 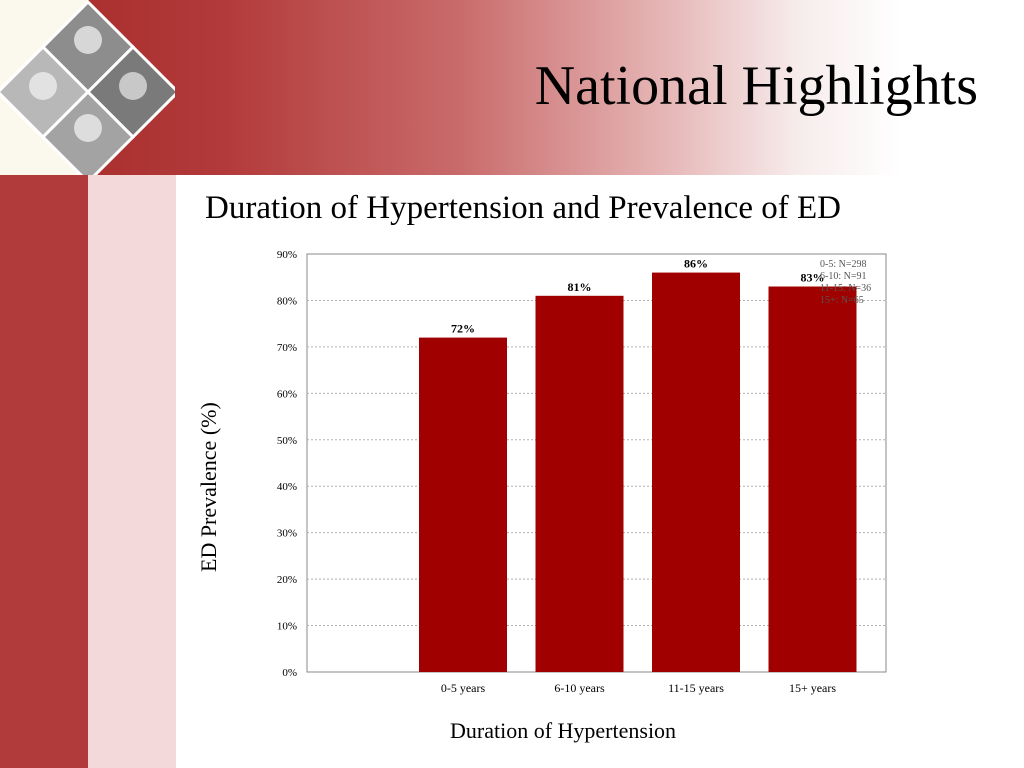 What do you see at coordinates (579, 688) in the screenshot?
I see `x-tick-label: 6-10 years` at bounding box center [579, 688].